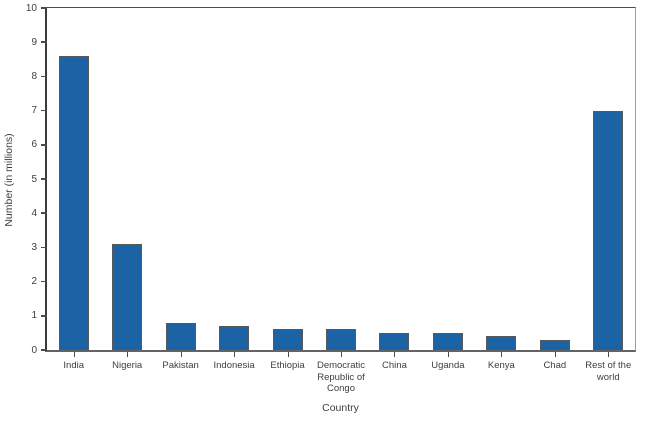  Describe the element at coordinates (341, 377) in the screenshot. I see `x-category-label: Democratic Republic of Congo` at that location.